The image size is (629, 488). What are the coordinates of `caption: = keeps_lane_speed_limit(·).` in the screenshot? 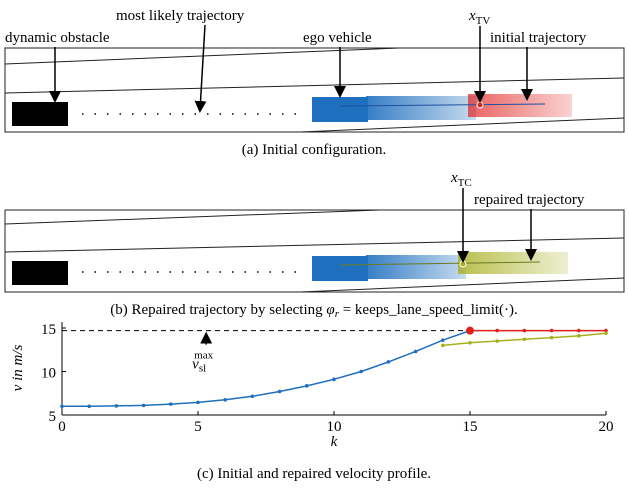 It's located at (428, 310).